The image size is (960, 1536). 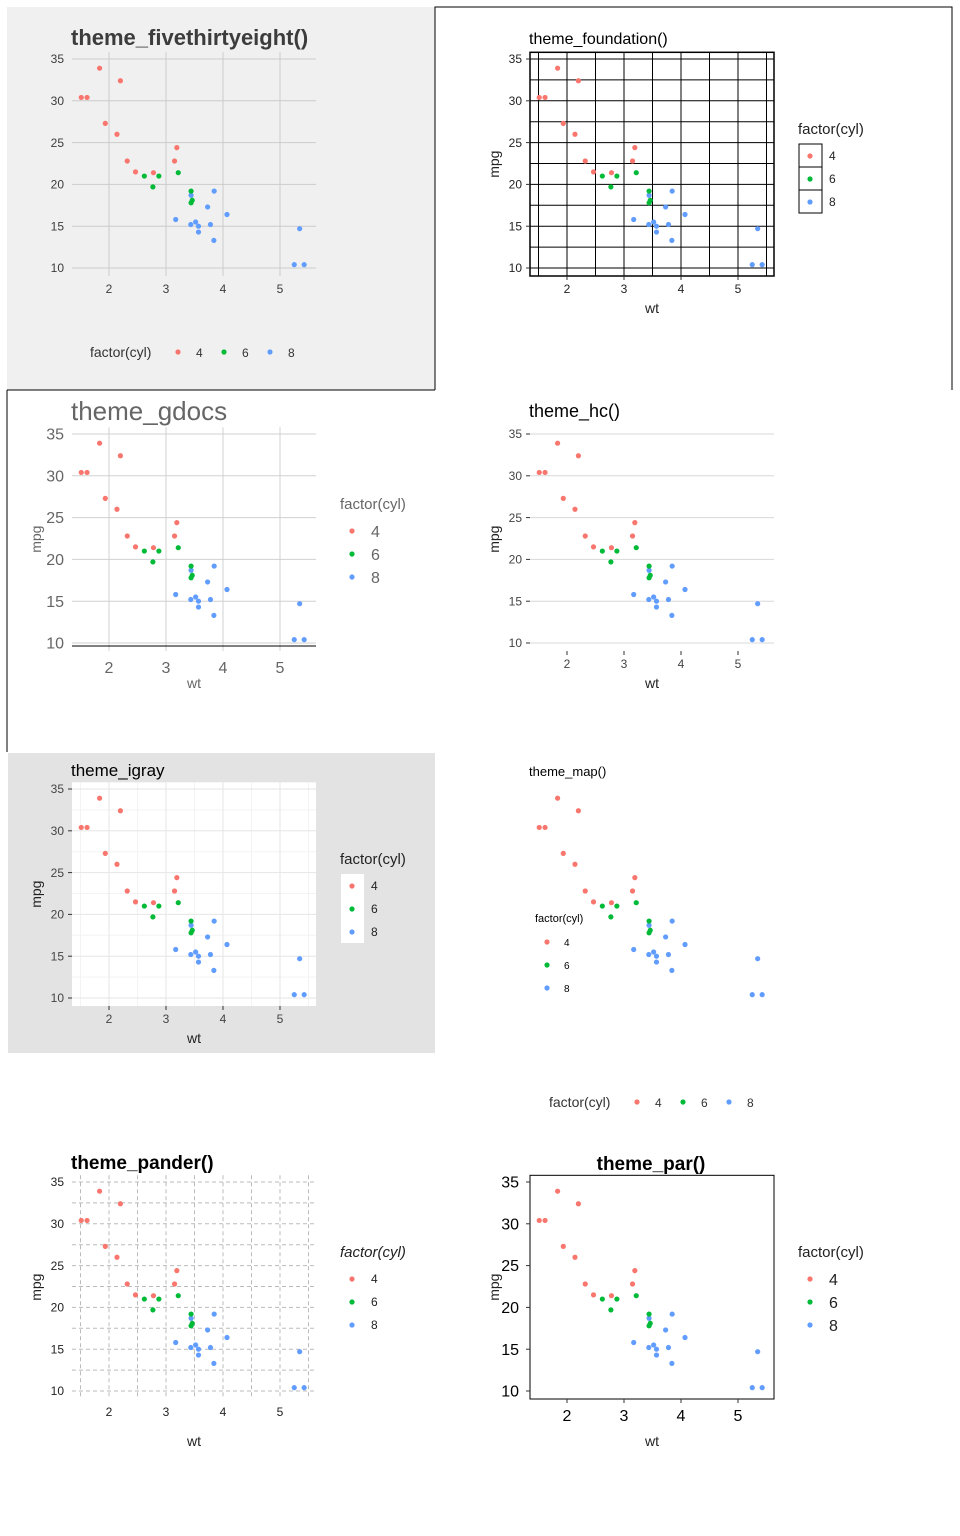 What do you see at coordinates (516, 143) in the screenshot?
I see `y-tick-label: 25` at bounding box center [516, 143].